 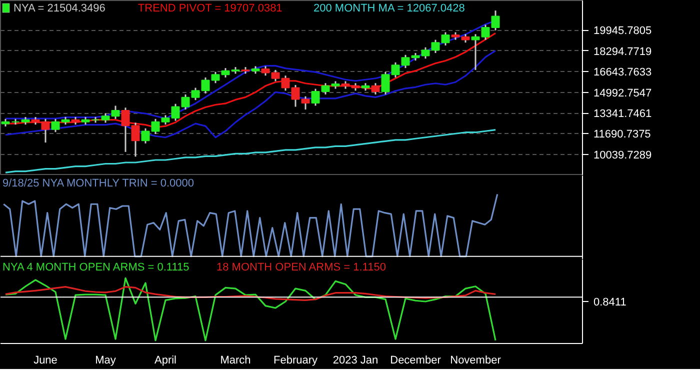 What do you see at coordinates (622, 134) in the screenshot?
I see `y-tick-label: 11690.7375` at bounding box center [622, 134].